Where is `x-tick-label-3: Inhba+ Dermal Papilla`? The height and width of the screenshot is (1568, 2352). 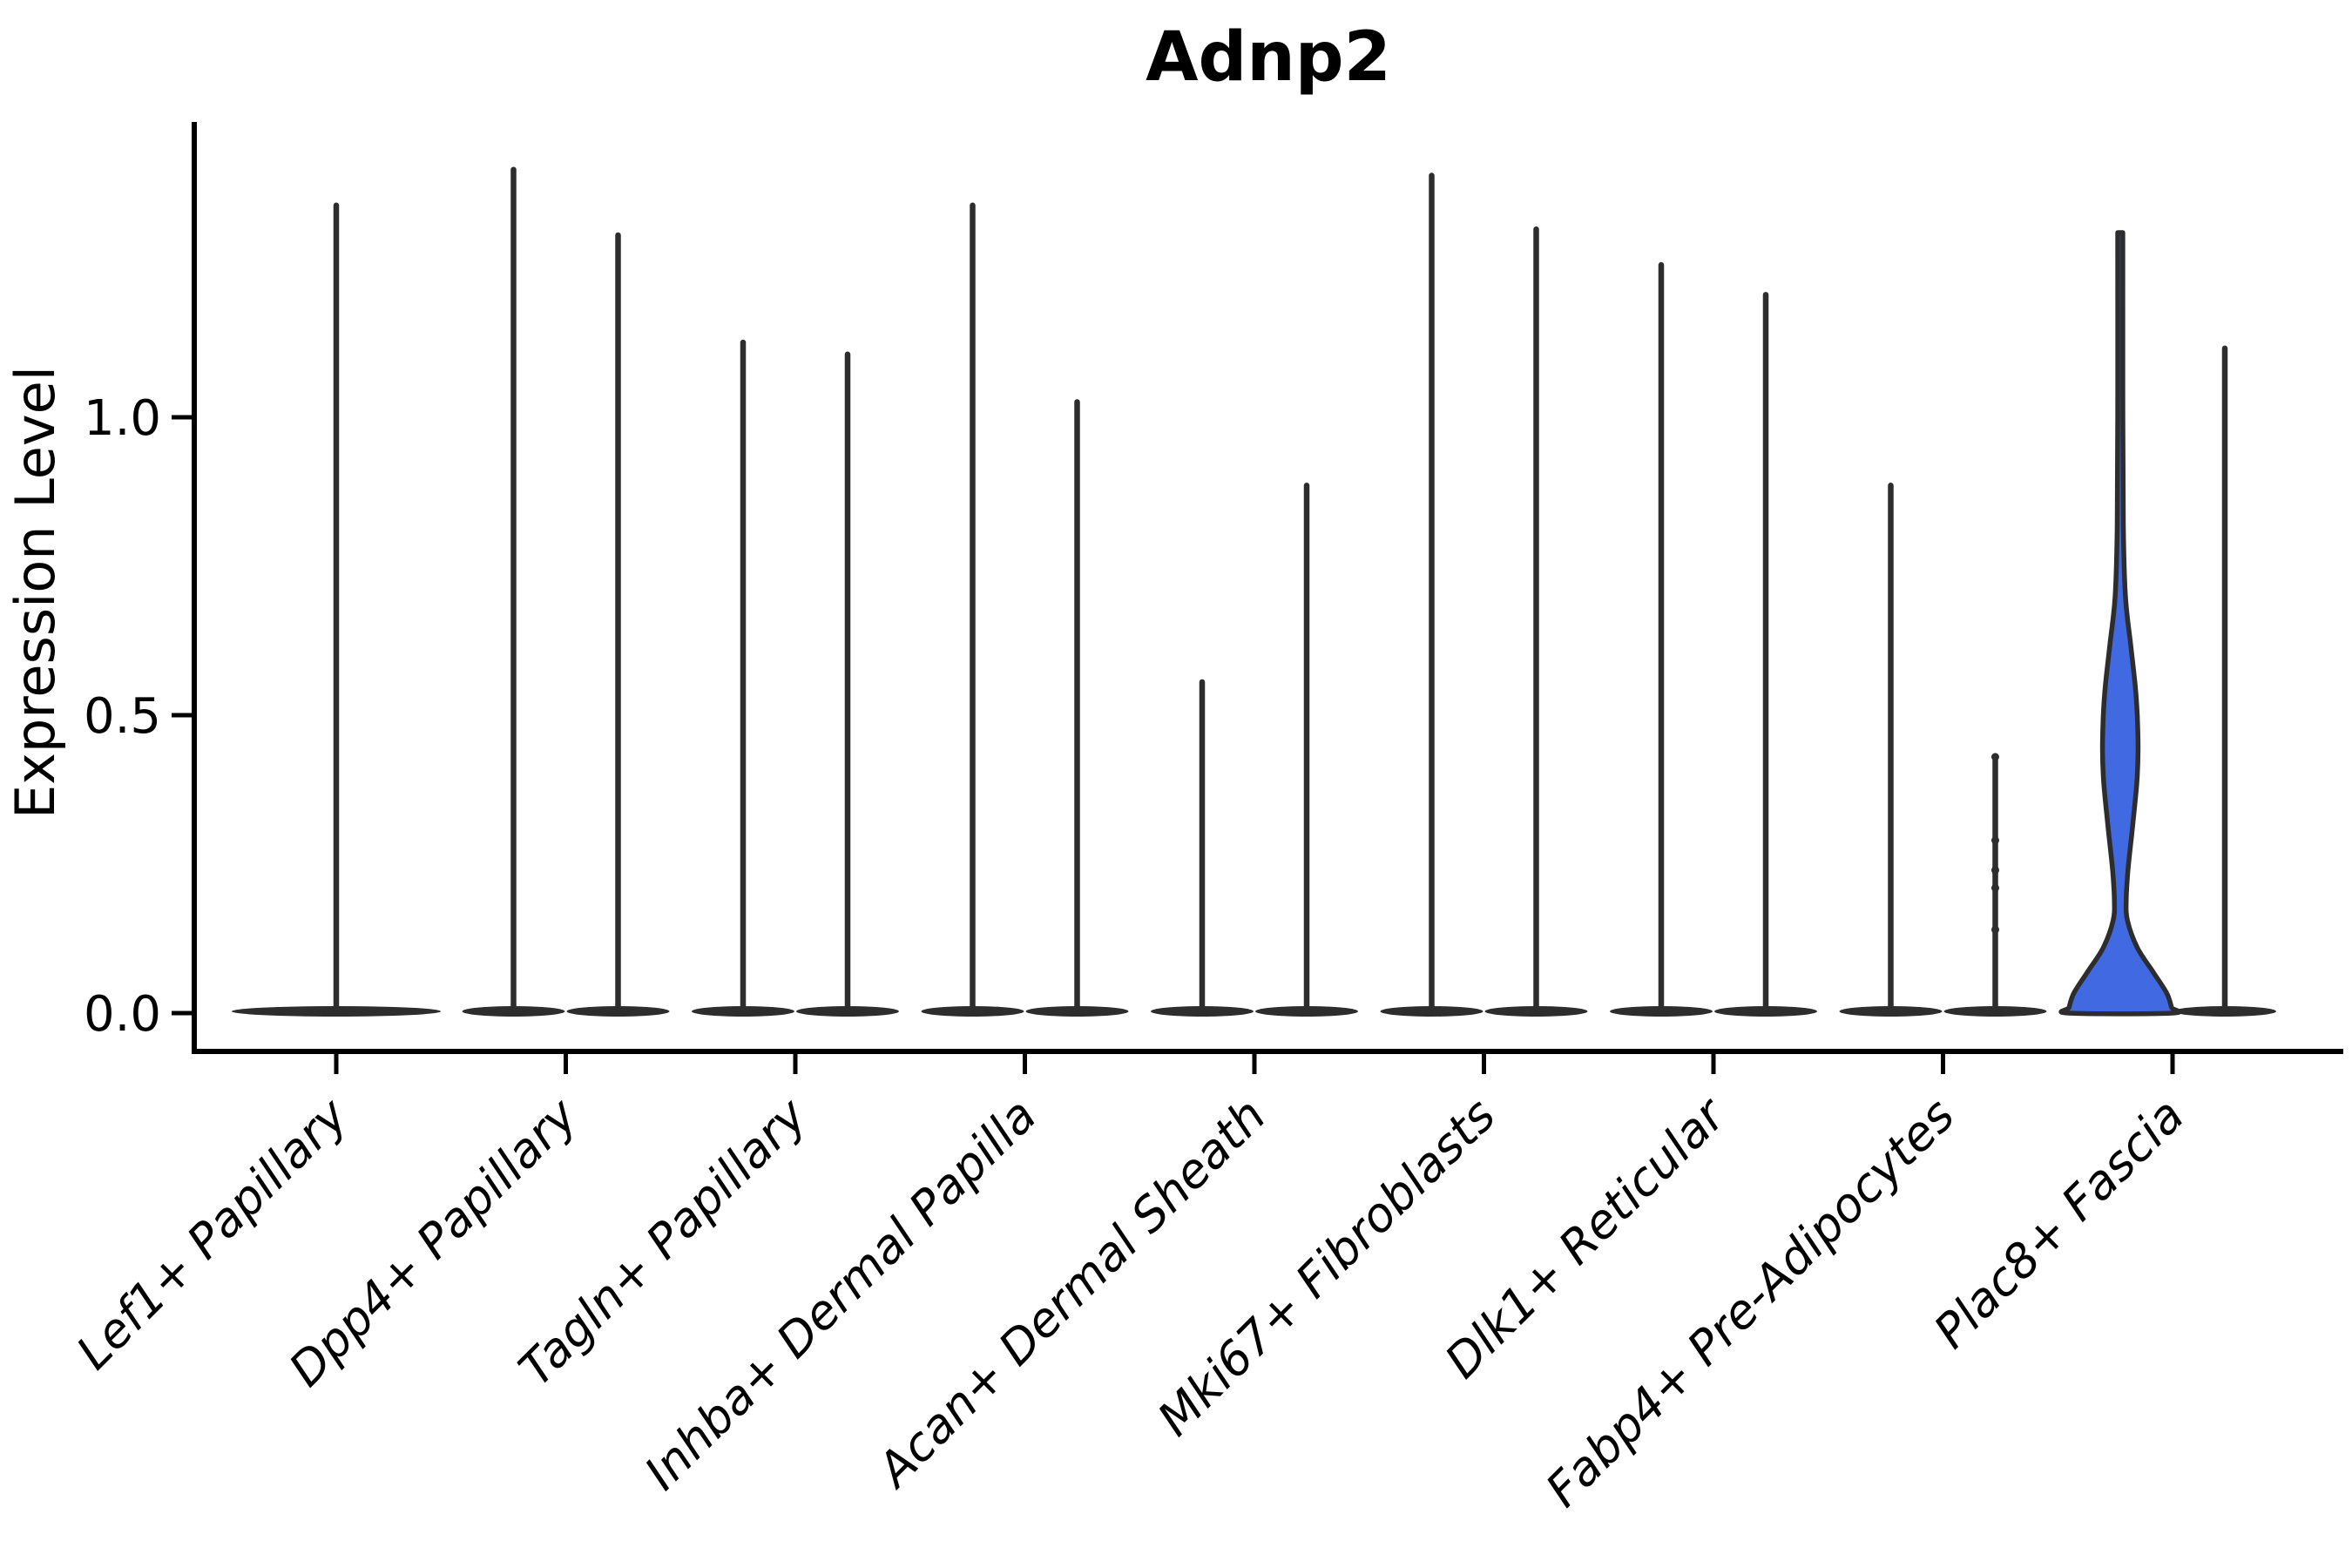 x-tick-label-3: Inhba+ Dermal Papilla is located at coordinates (840, 1294).